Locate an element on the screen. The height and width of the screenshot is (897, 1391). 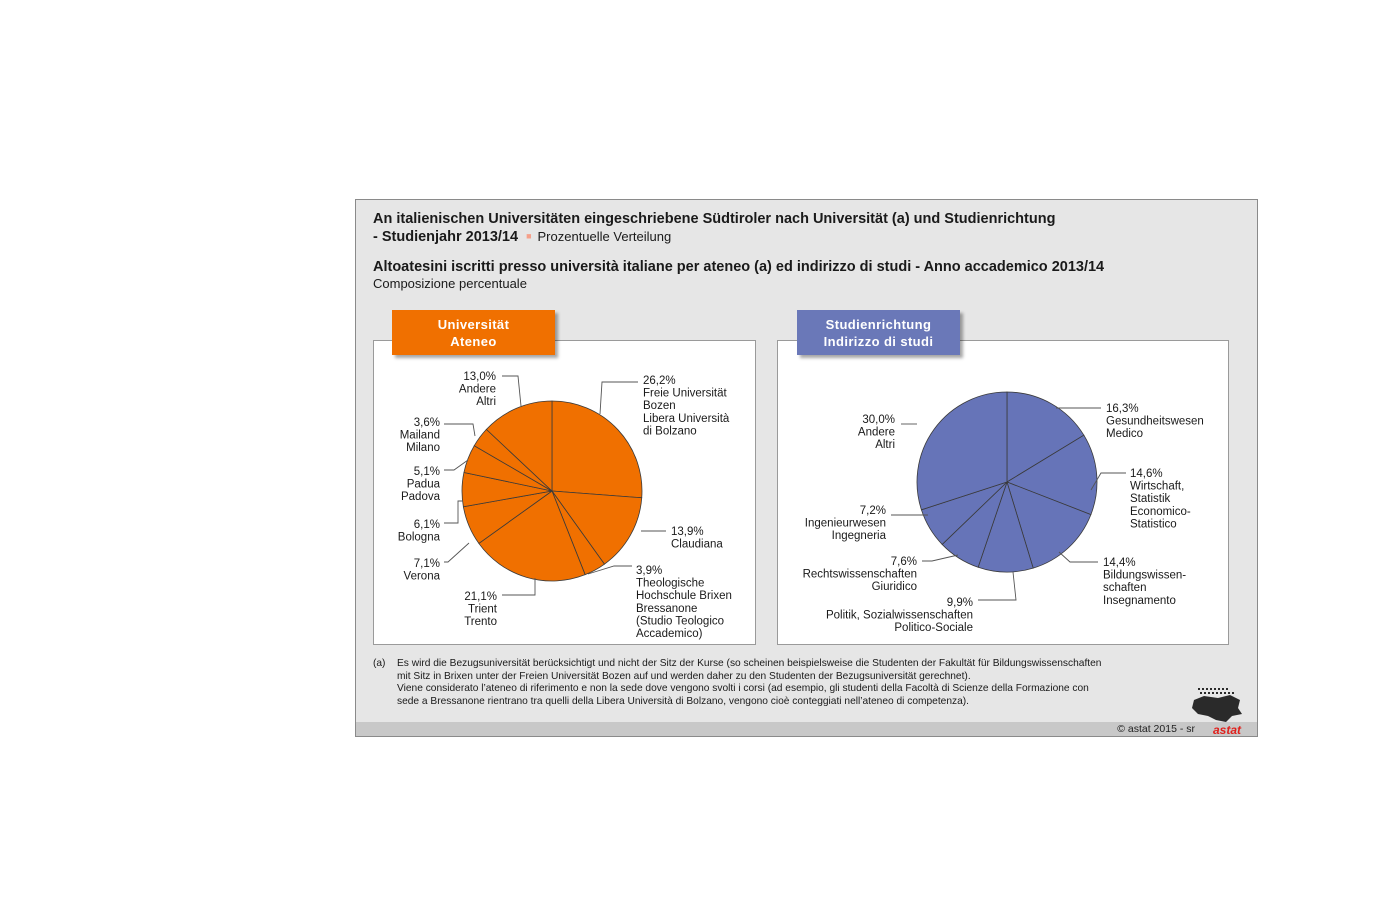
footer-bar is located at coordinates (806, 729).